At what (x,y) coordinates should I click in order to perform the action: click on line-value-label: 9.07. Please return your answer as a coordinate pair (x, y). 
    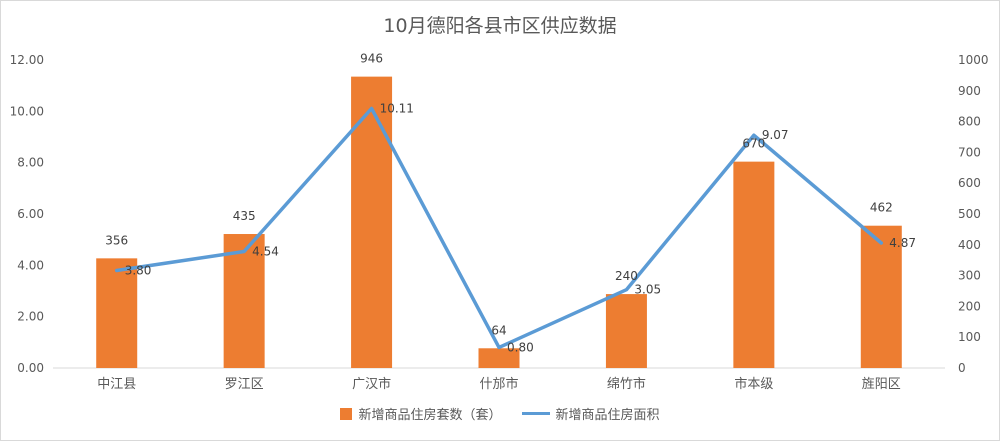
    Looking at the image, I should click on (775, 135).